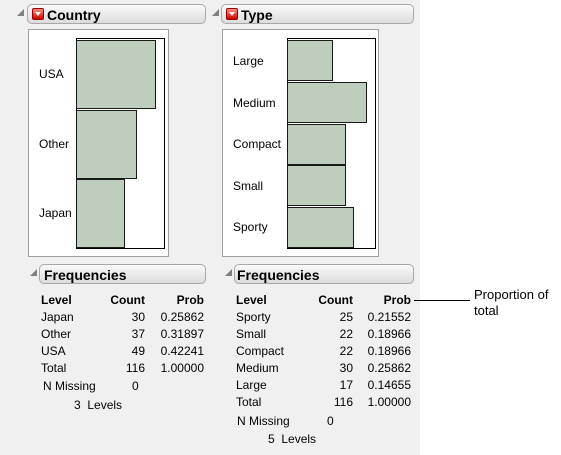  What do you see at coordinates (98, 405) in the screenshot?
I see `country-levels-count: 3 Levels` at bounding box center [98, 405].